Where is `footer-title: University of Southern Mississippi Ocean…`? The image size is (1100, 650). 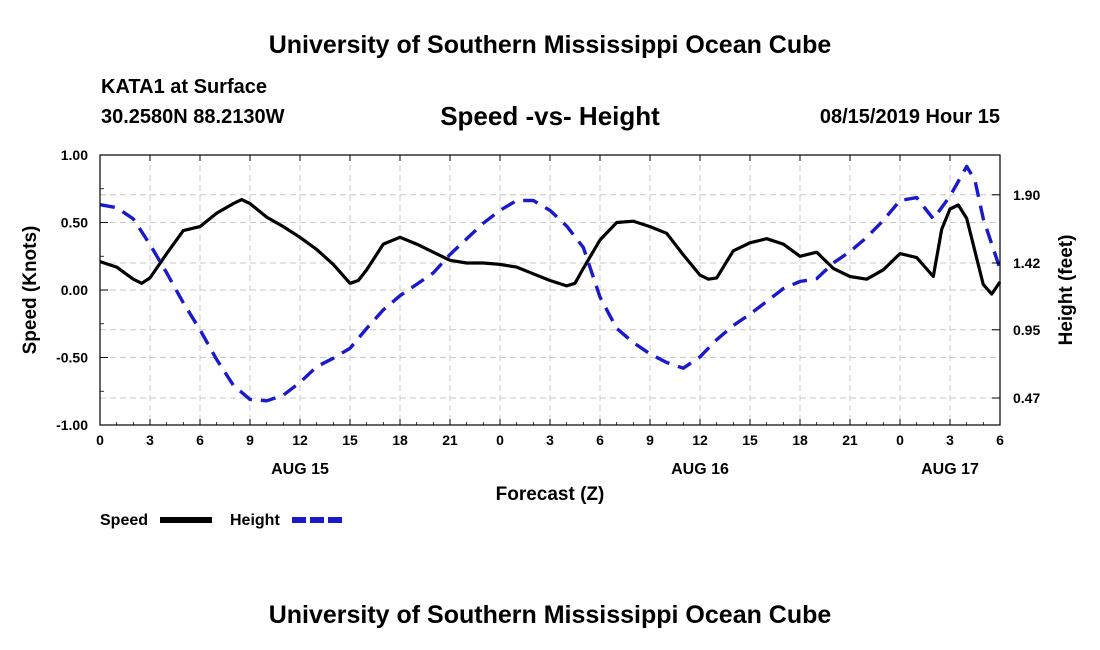 footer-title: University of Southern Mississippi Ocean… is located at coordinates (550, 615).